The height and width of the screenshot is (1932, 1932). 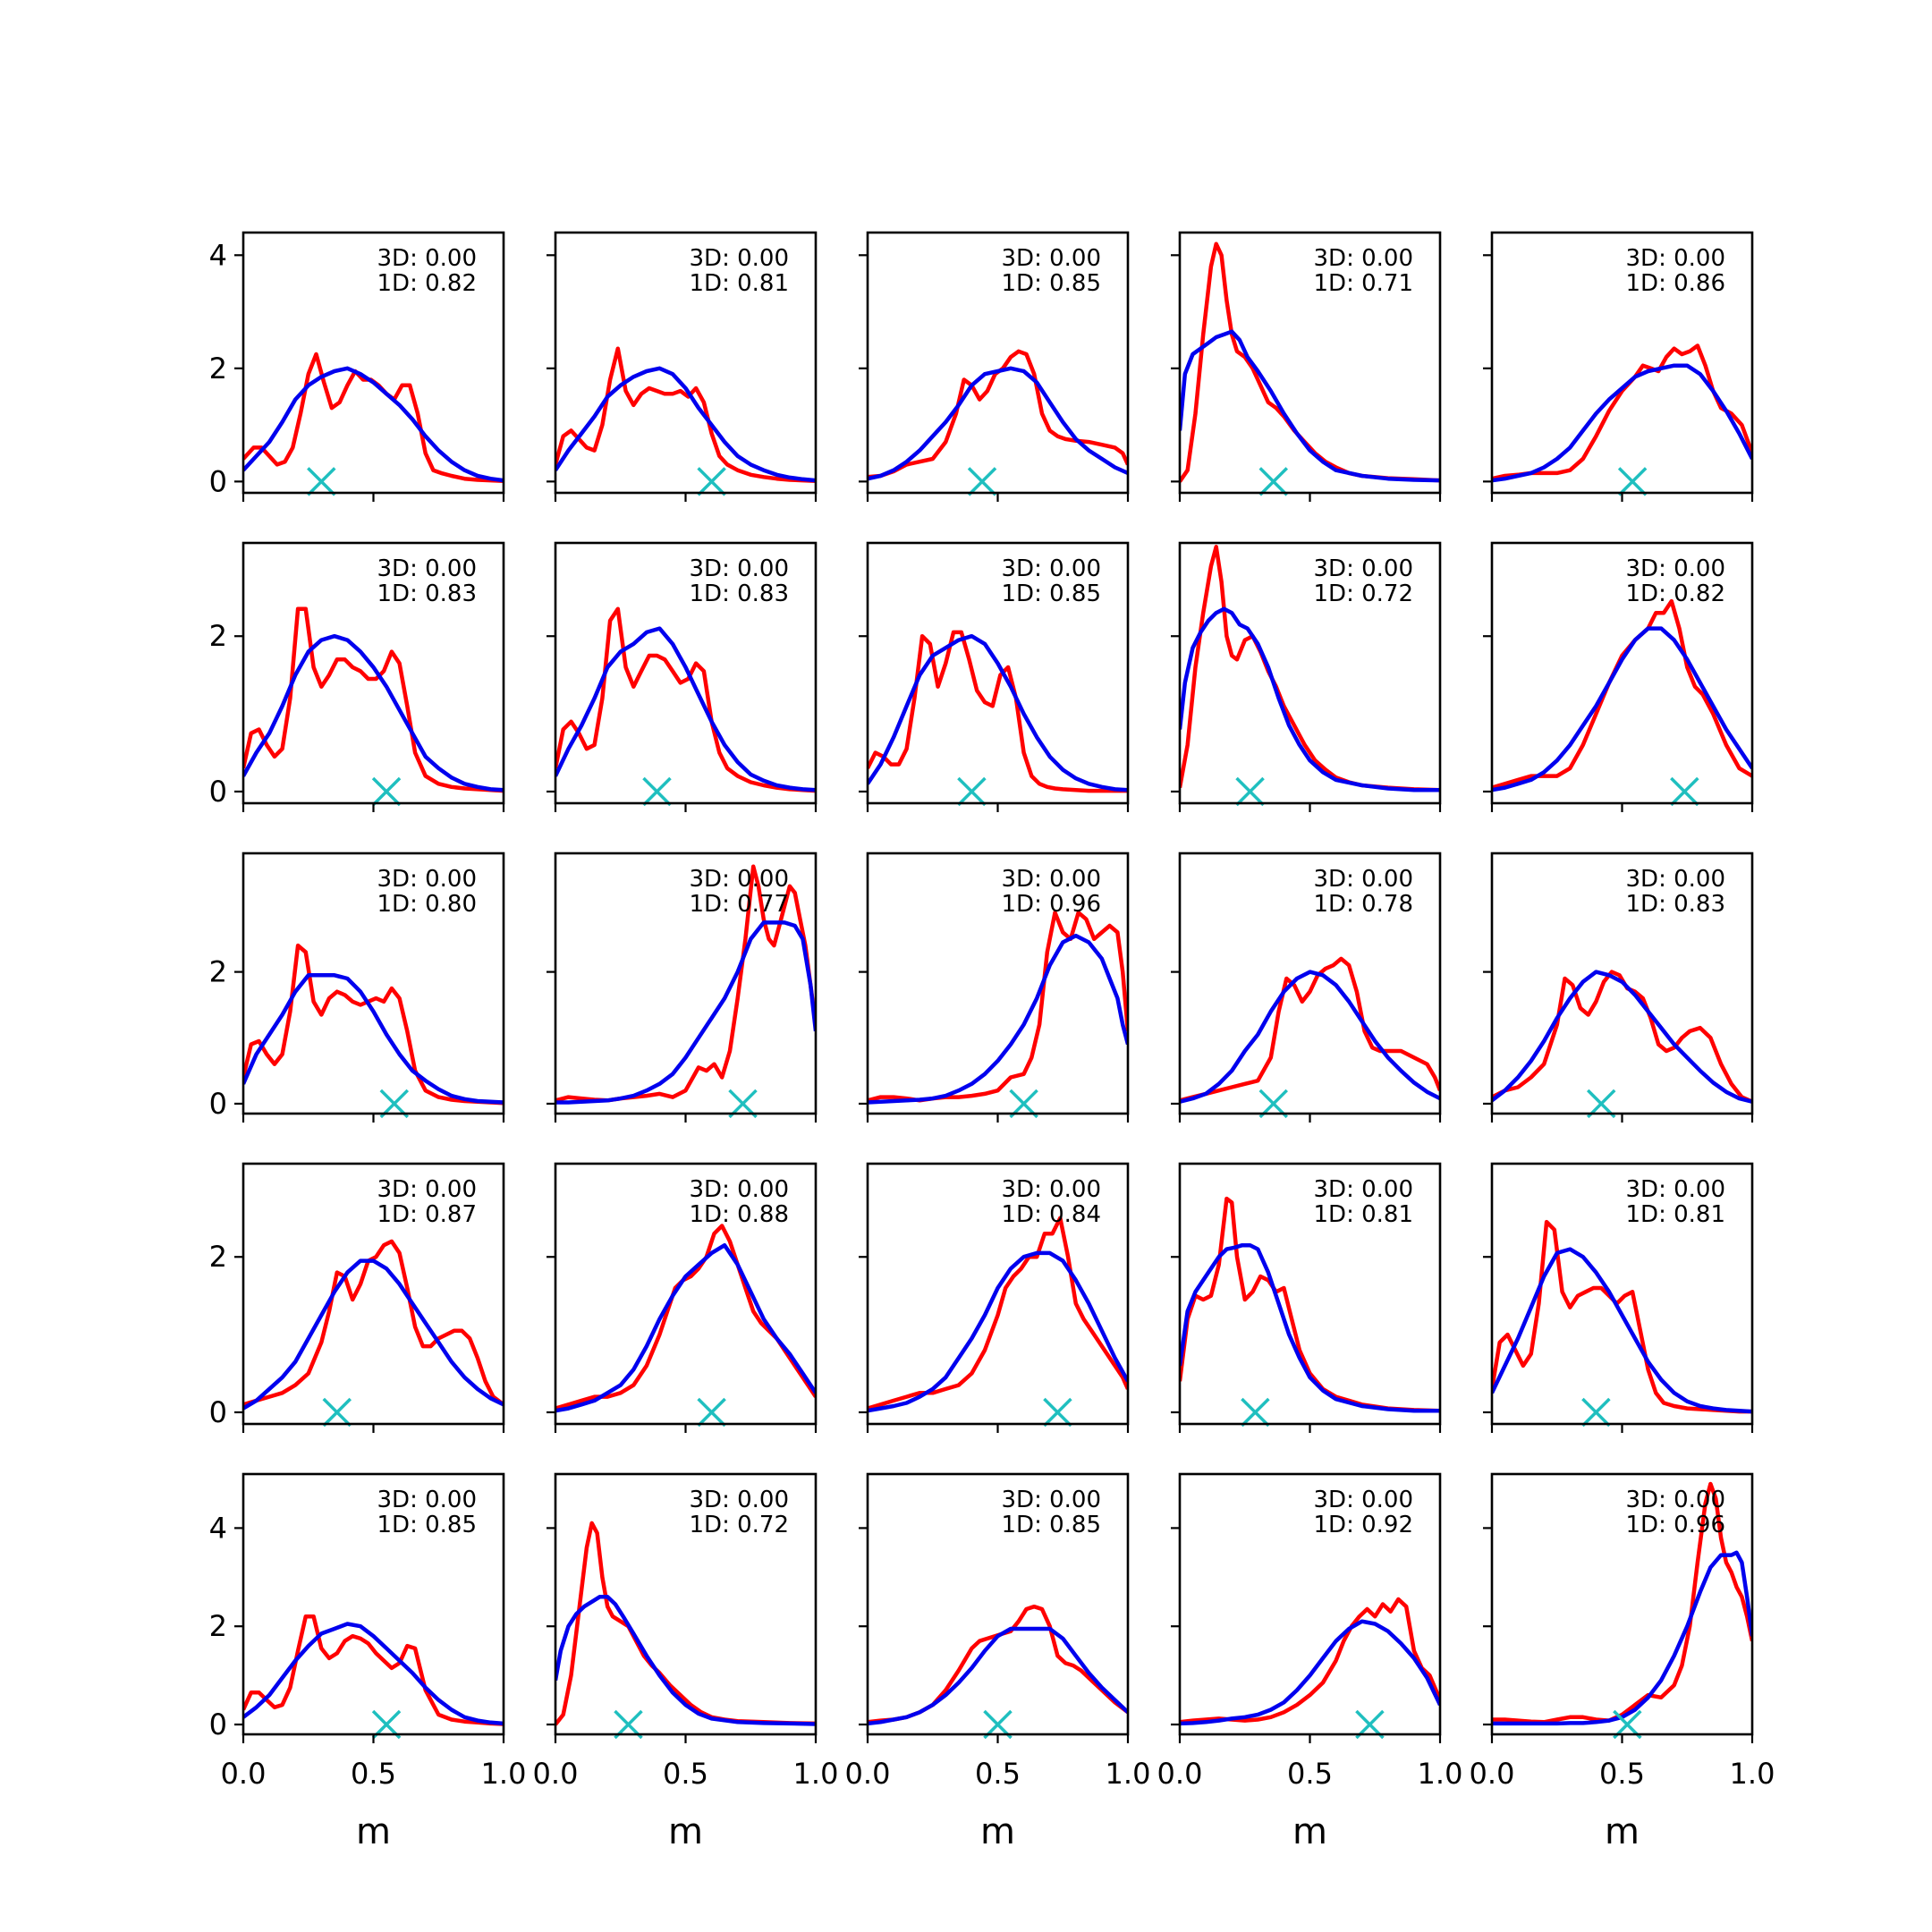 What do you see at coordinates (1051, 1214) in the screenshot?
I see `annotation-1d: 1D: 0.84` at bounding box center [1051, 1214].